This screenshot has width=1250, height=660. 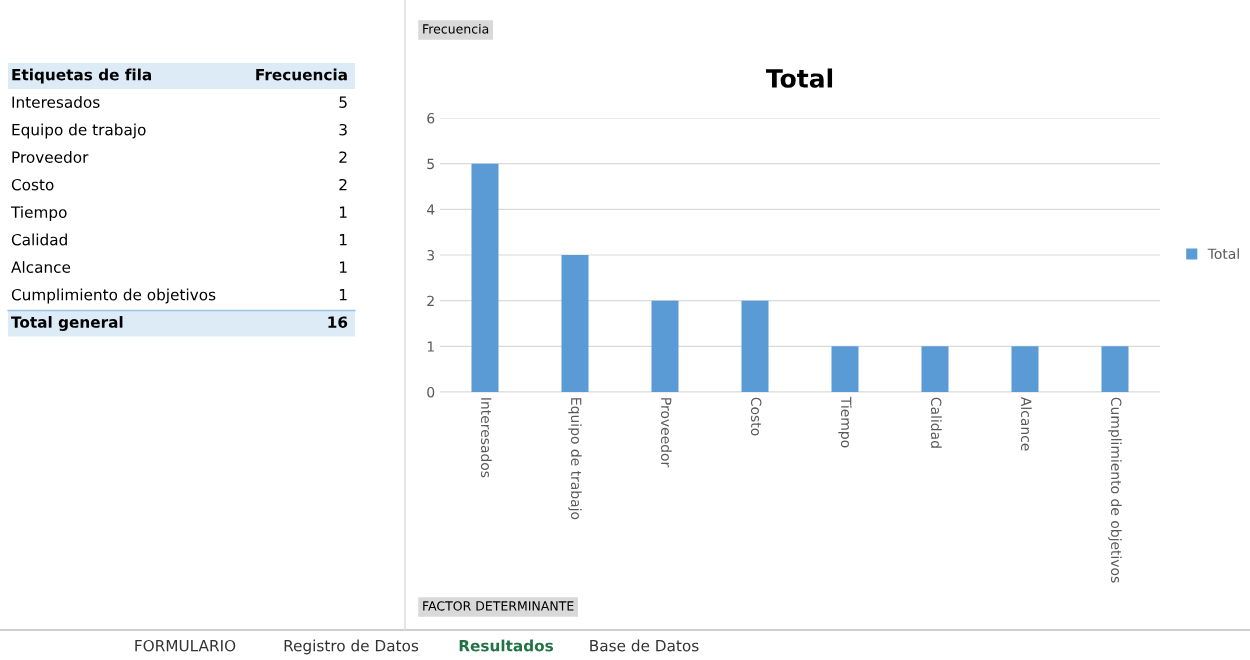 What do you see at coordinates (799, 78) in the screenshot?
I see `chart-title: Total` at bounding box center [799, 78].